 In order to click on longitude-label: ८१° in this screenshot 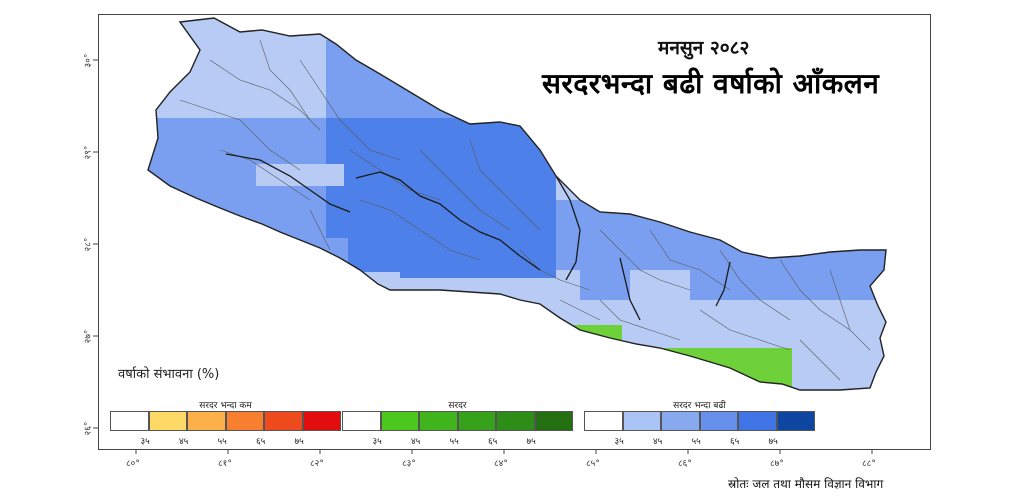, I will do `click(225, 464)`.